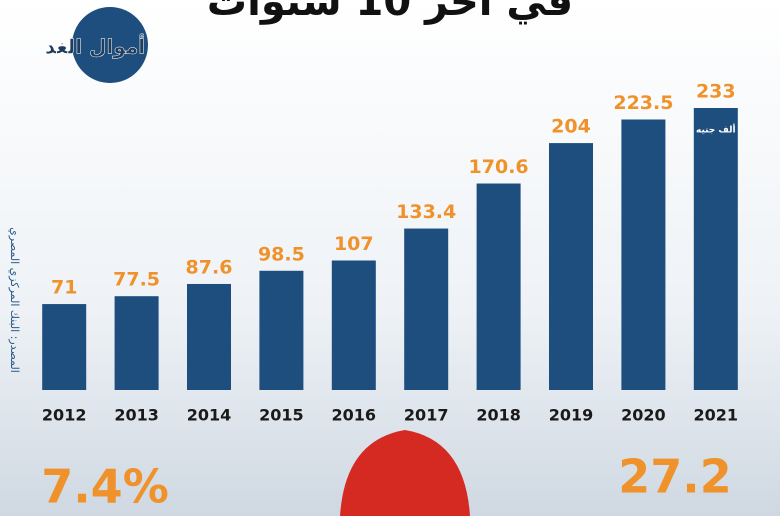  What do you see at coordinates (571, 415) in the screenshot?
I see `x-tick-label: 2019` at bounding box center [571, 415].